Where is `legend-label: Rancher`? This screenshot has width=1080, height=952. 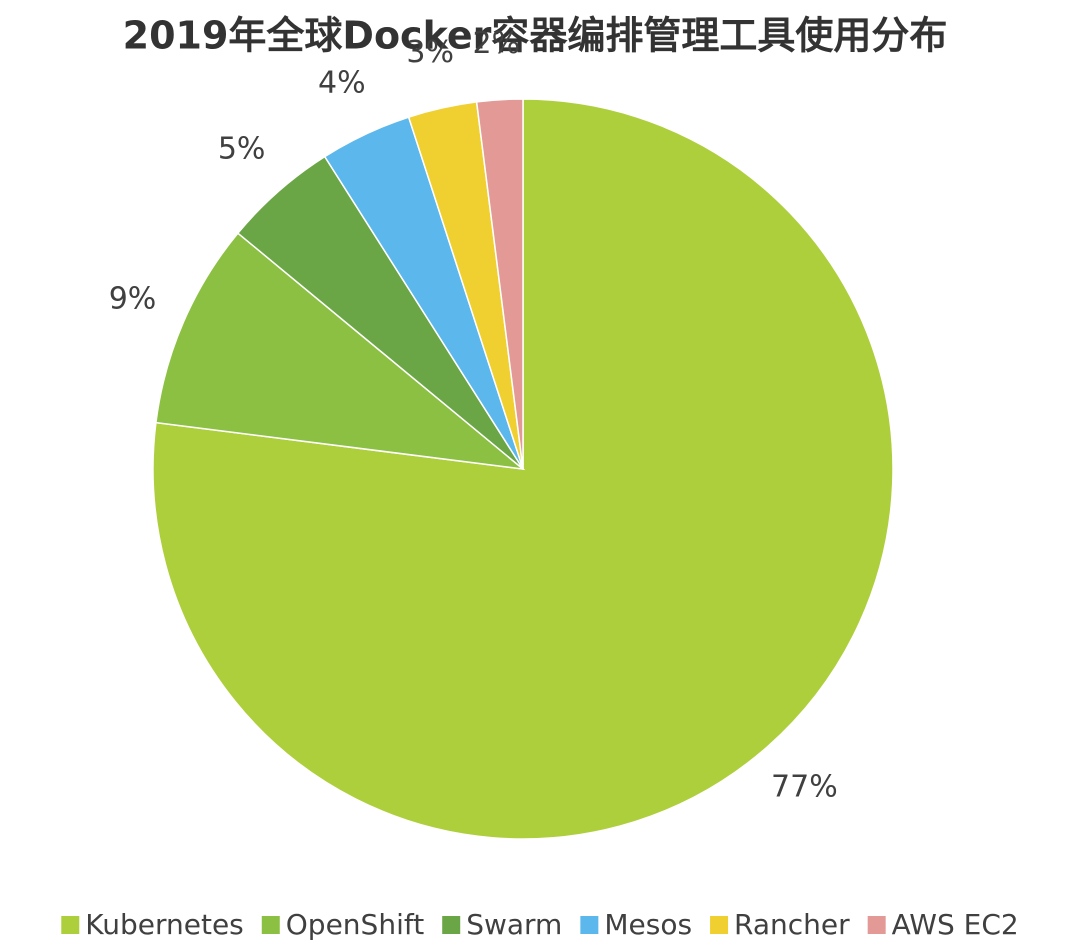 legend-label: Rancher is located at coordinates (792, 924).